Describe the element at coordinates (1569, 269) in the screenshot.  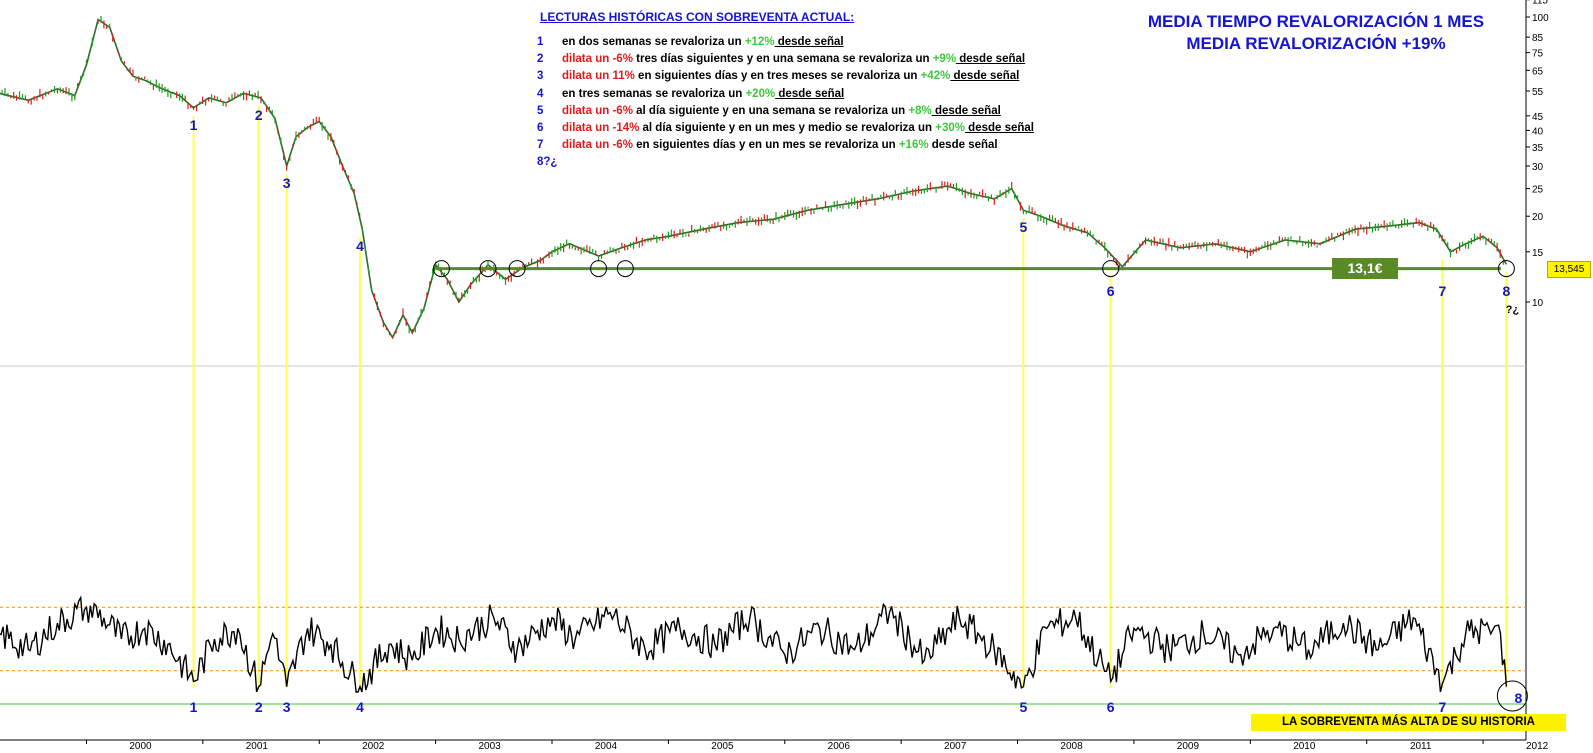
I see `last-price-box: 13,545` at that location.